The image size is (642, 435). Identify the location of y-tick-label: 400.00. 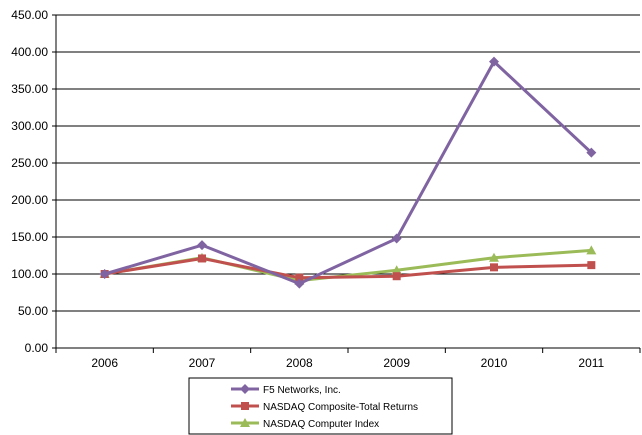
(29, 52).